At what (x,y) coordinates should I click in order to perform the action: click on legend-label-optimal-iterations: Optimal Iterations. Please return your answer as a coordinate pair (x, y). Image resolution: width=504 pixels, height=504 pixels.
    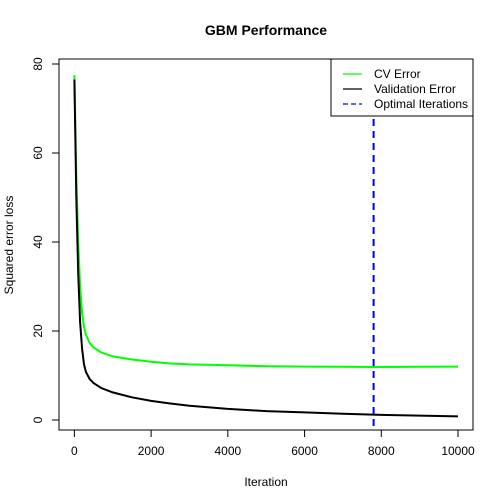
    Looking at the image, I should click on (421, 104).